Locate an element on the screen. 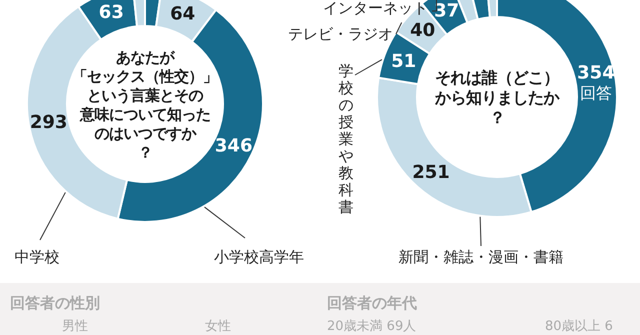  data-label: 37 is located at coordinates (447, 11).